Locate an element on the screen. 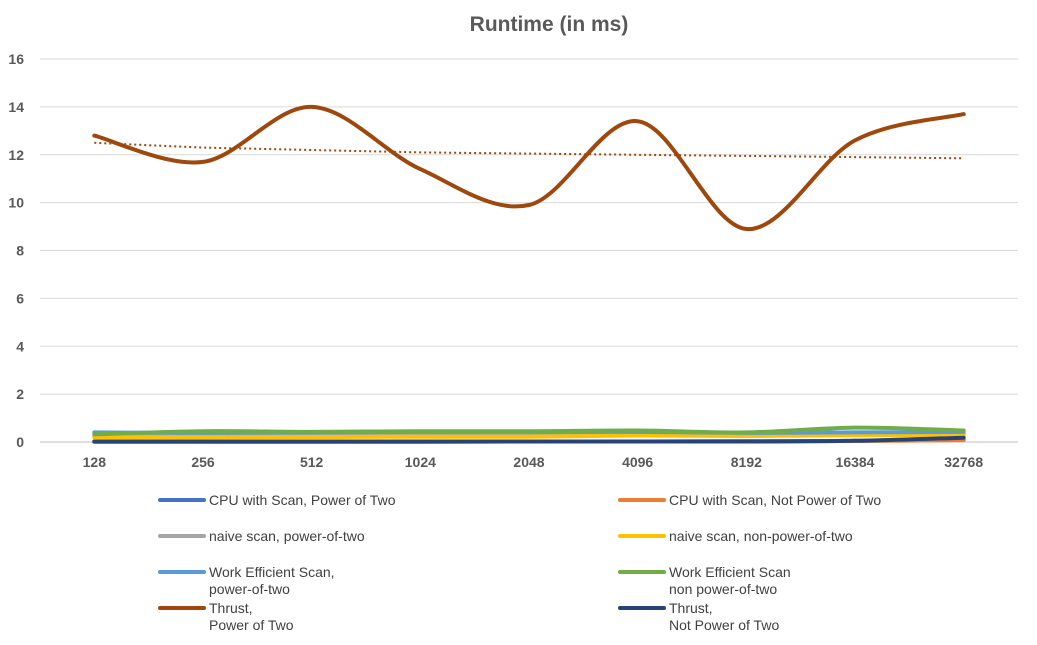 The width and height of the screenshot is (1037, 645). y-tick-label: 10 is located at coordinates (16, 203).